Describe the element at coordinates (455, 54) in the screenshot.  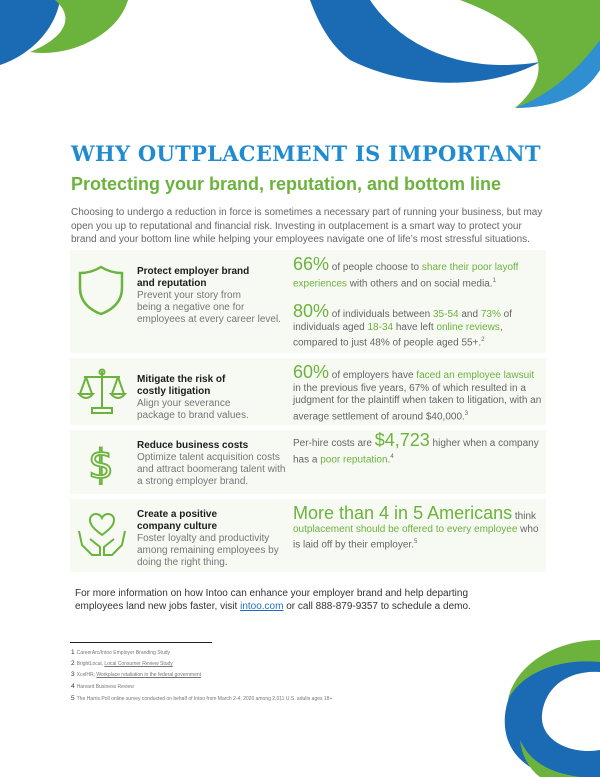
I see `top-right-ribbon-graphic` at that location.